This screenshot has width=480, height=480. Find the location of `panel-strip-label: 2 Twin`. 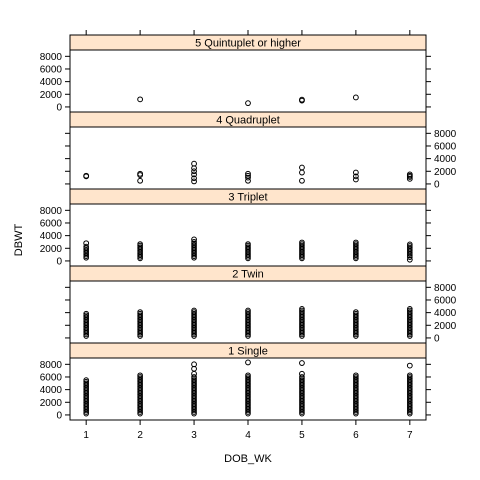

panel-strip-label: 2 Twin is located at coordinates (248, 275).